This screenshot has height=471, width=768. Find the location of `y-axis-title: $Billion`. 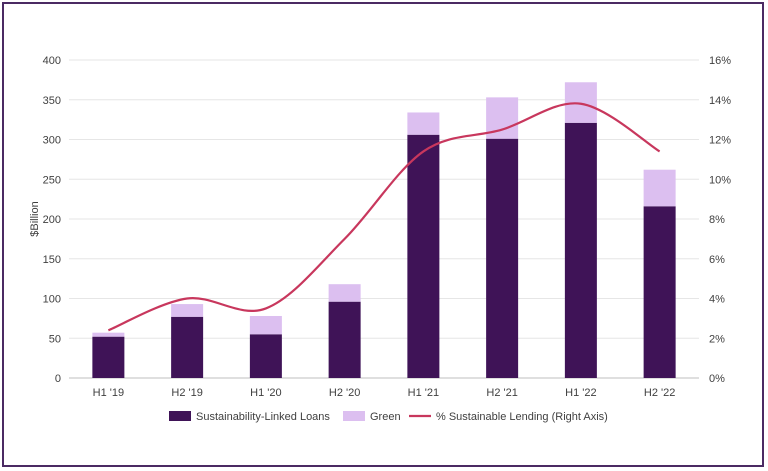

y-axis-title: $Billion is located at coordinates (35, 218).